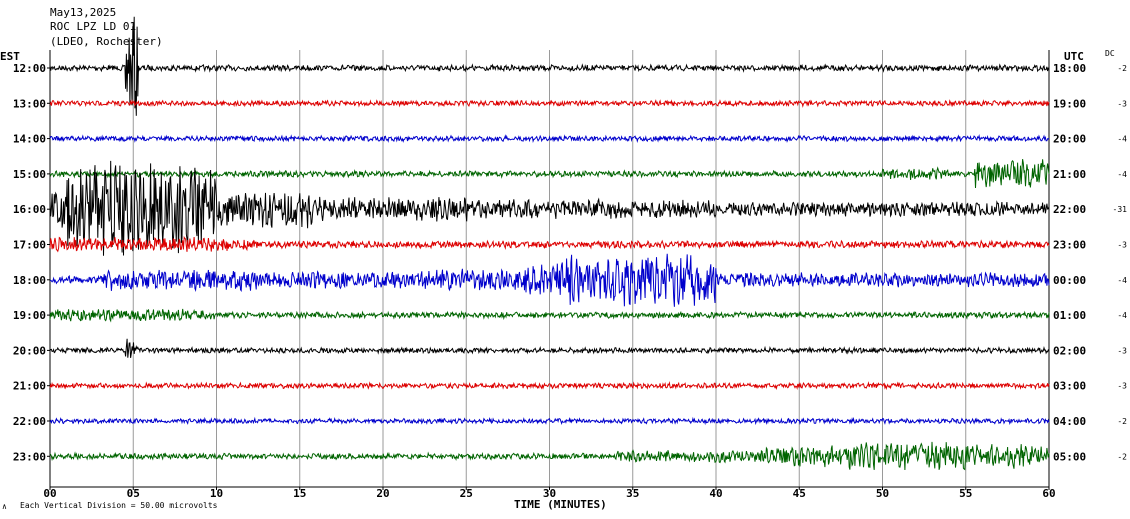 Image resolution: width=1130 pixels, height=519 pixels. I want to click on row-label-est: 20:00, so click(29, 350).